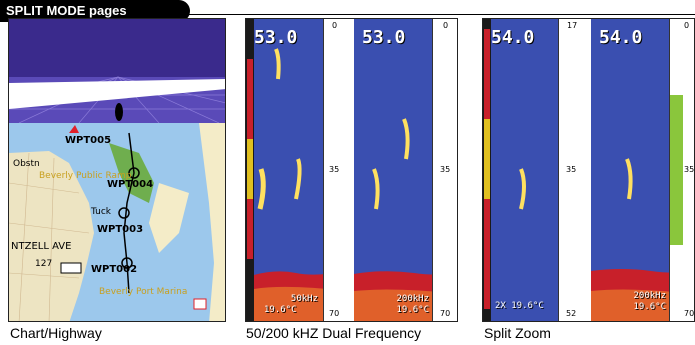 The width and height of the screenshot is (695, 345). I want to click on caption-chart-highway: Chart/Highway, so click(56, 333).